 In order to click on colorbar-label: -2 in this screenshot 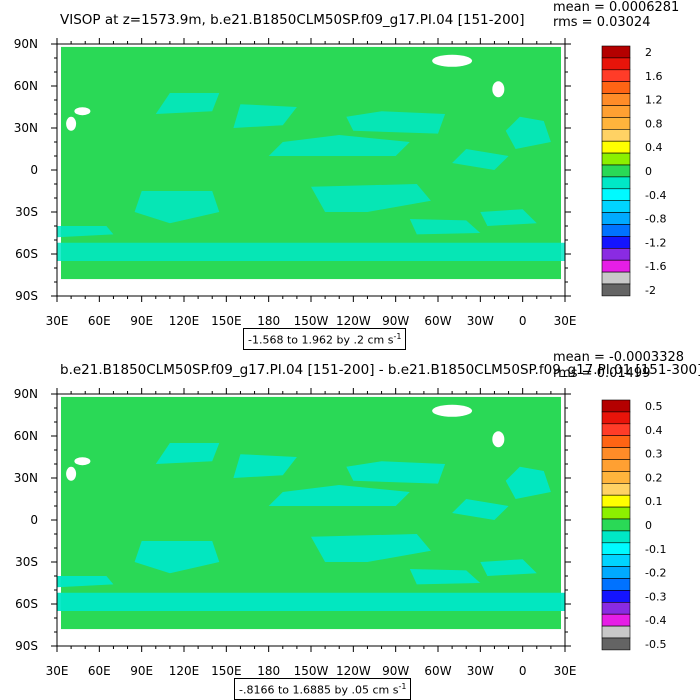, I will do `click(650, 290)`.